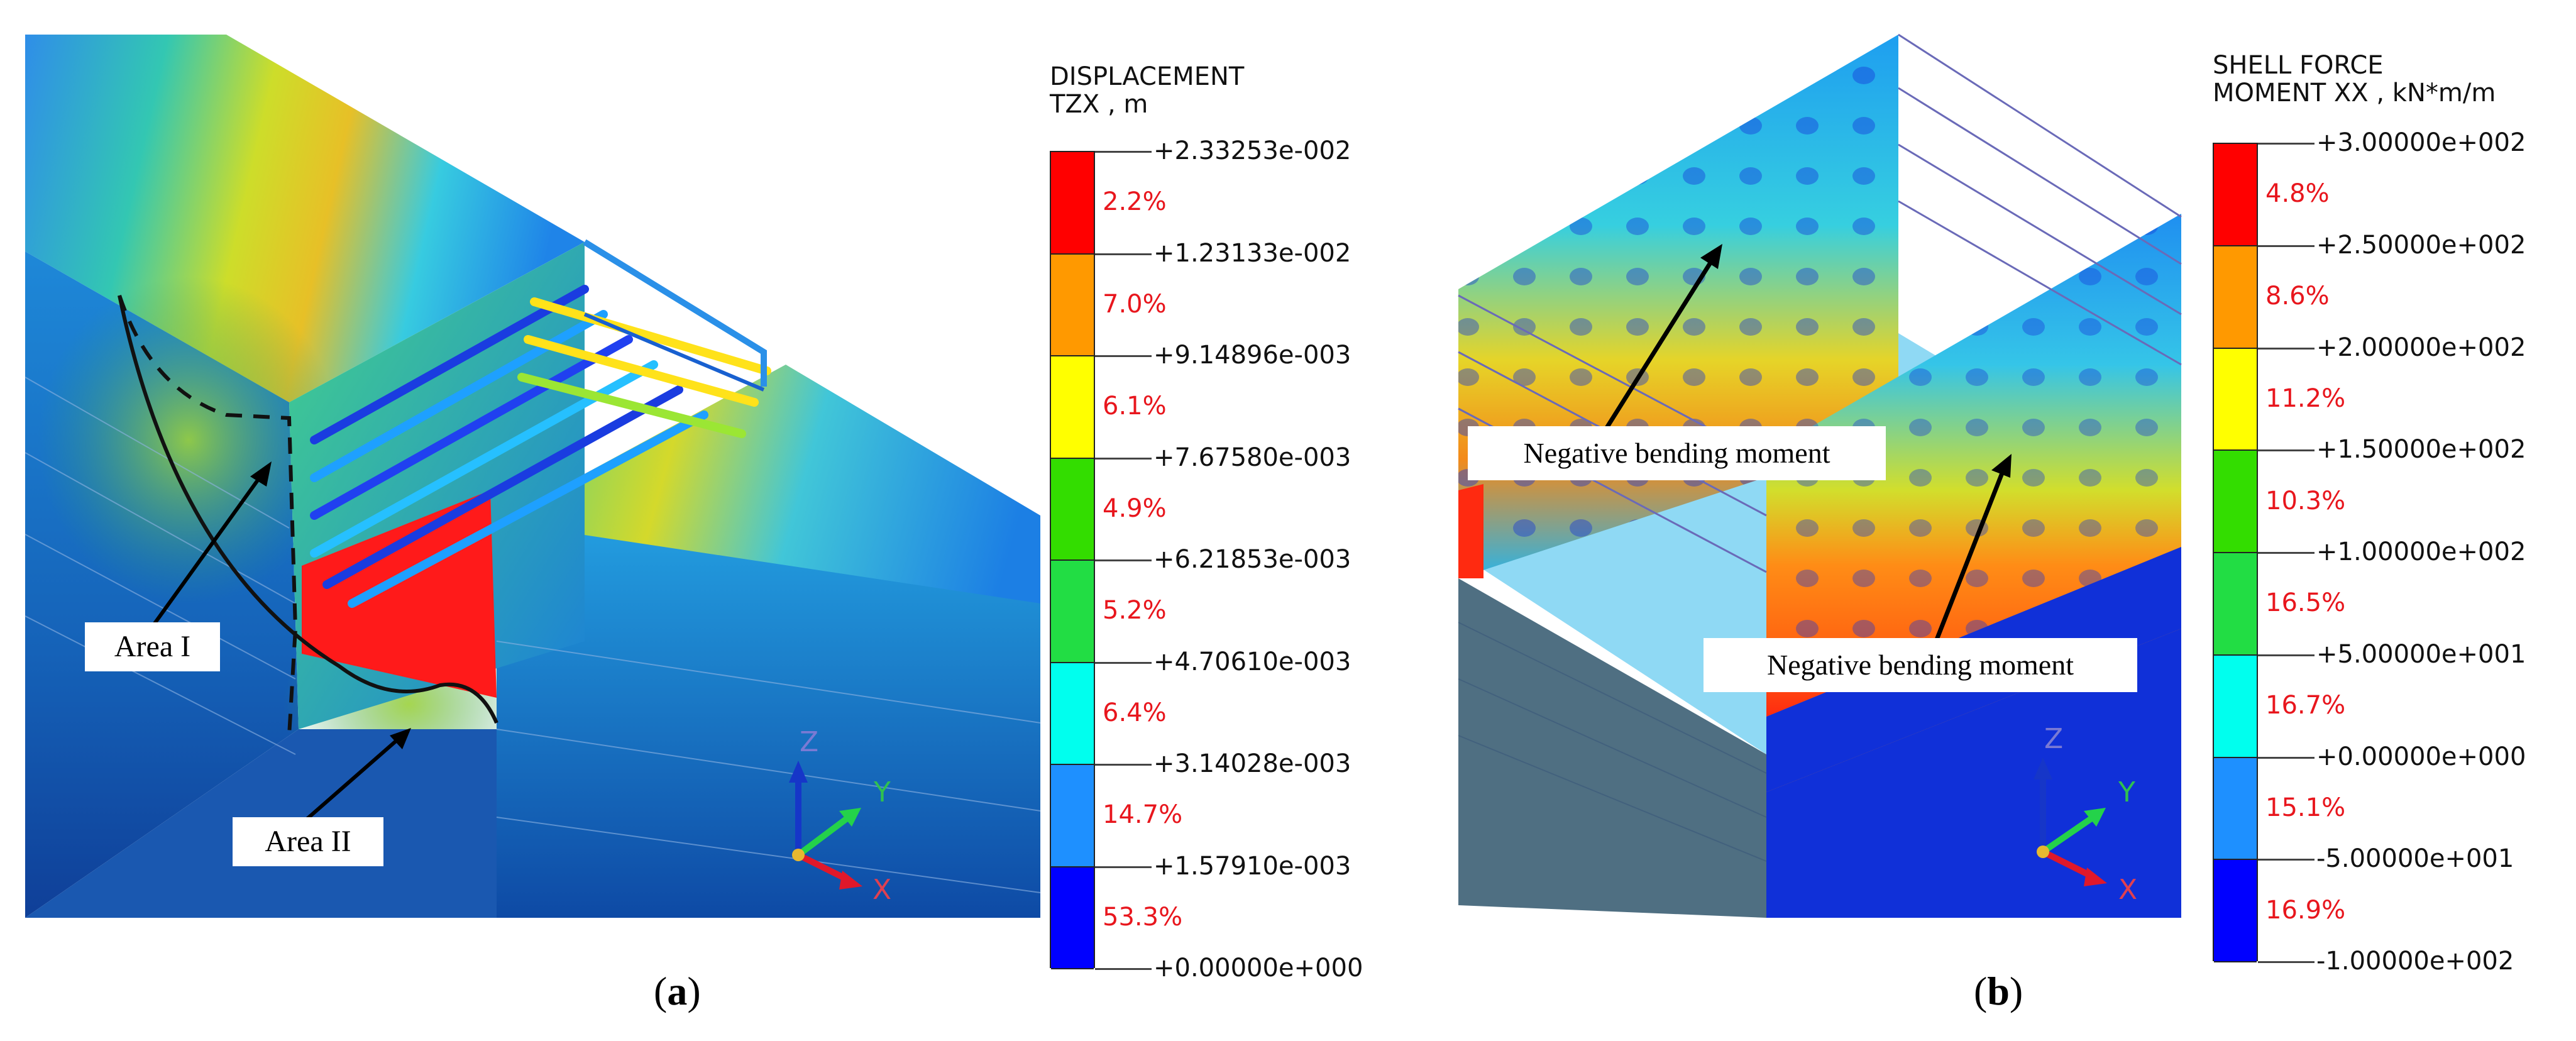  I want to click on legend-percentage: 4.9%, so click(1135, 508).